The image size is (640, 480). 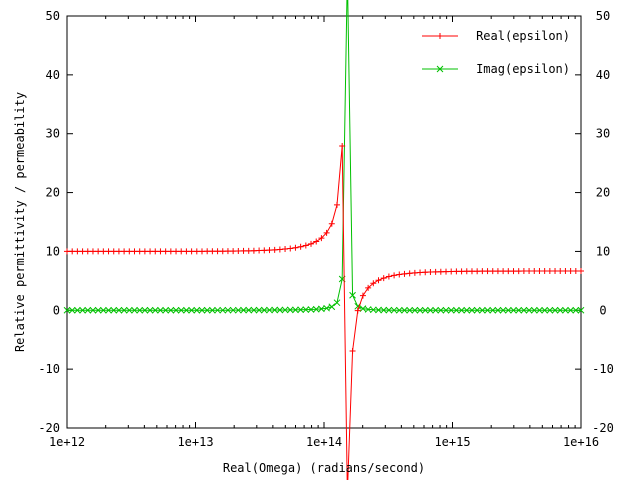 What do you see at coordinates (53, 134) in the screenshot?
I see `y-tick-label-left: 30` at bounding box center [53, 134].